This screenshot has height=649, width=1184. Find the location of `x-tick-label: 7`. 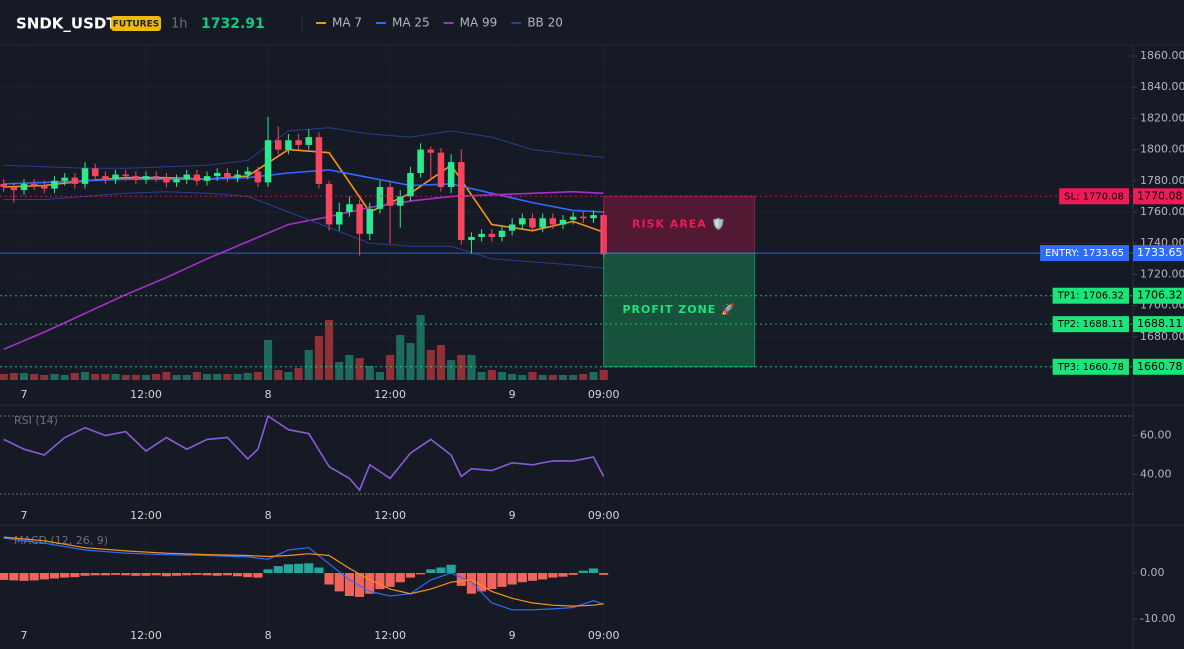

x-tick-label: 7 is located at coordinates (24, 394).